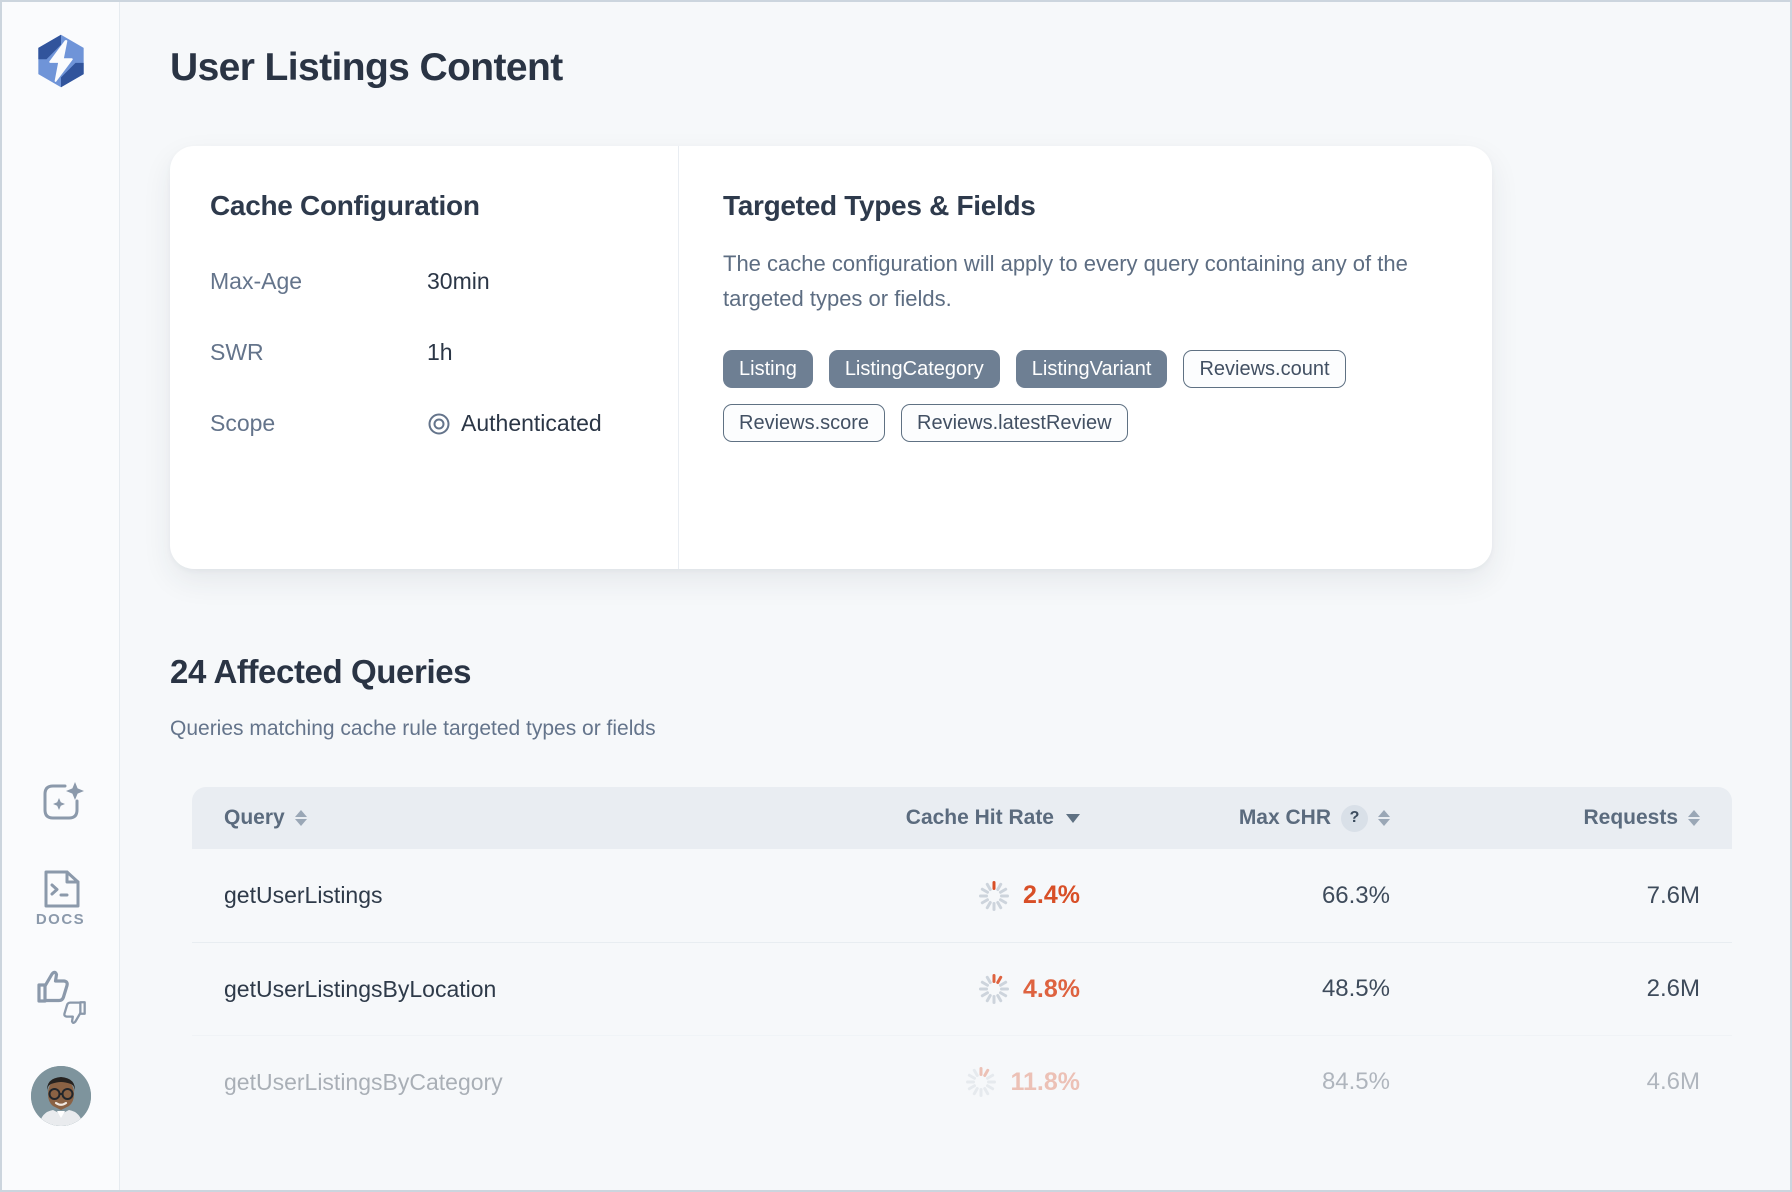 The height and width of the screenshot is (1192, 1792). What do you see at coordinates (1673, 988) in the screenshot?
I see `requests-value: 2.6M` at bounding box center [1673, 988].